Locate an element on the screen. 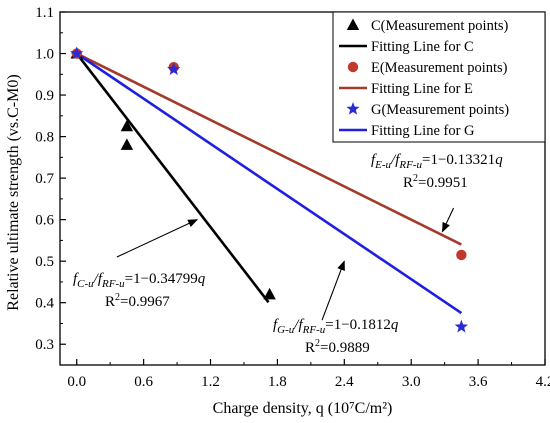 This screenshot has height=423, width=550. annotation-g-arrow is located at coordinates (333, 290).